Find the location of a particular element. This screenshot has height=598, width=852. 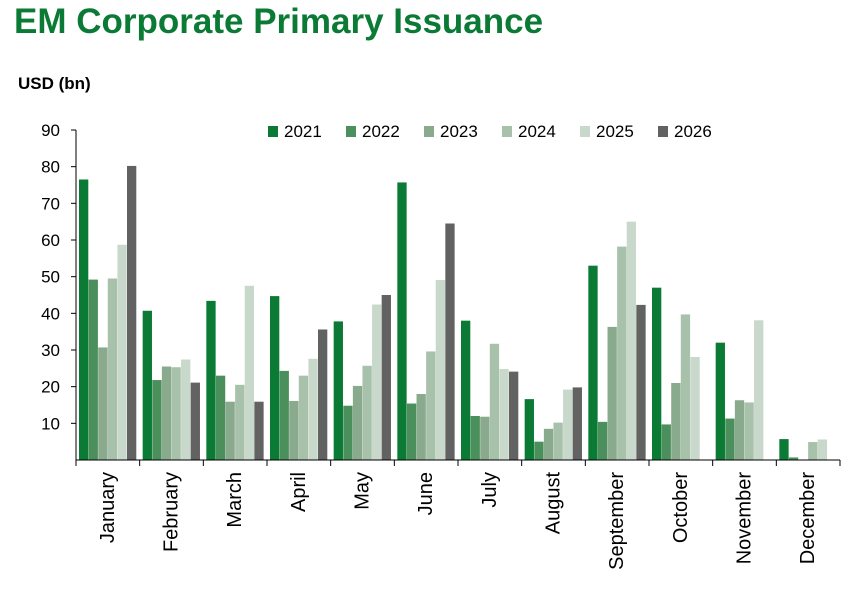

x-tick-label-january: January is located at coordinates (108, 507).